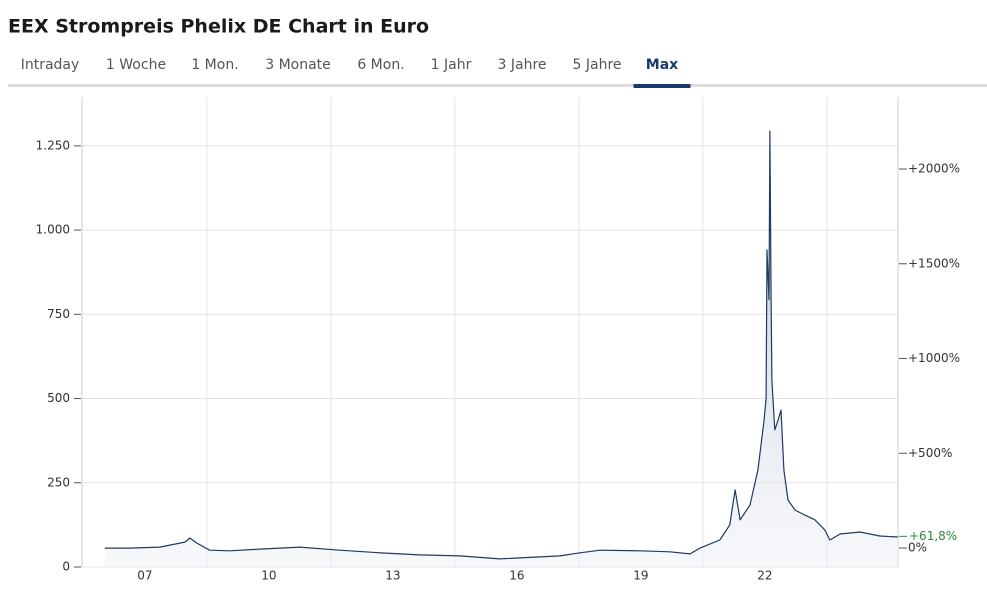  I want to click on tab-bar-line, so click(497, 85).